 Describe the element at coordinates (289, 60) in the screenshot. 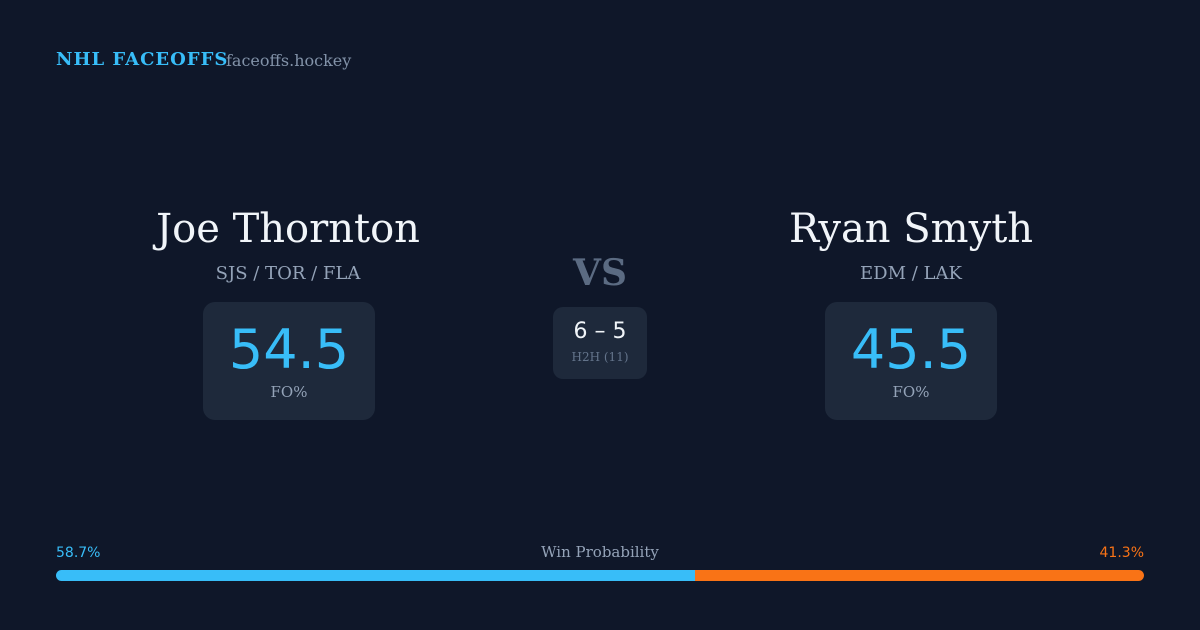

I see `site: faceoffs.hockey` at that location.